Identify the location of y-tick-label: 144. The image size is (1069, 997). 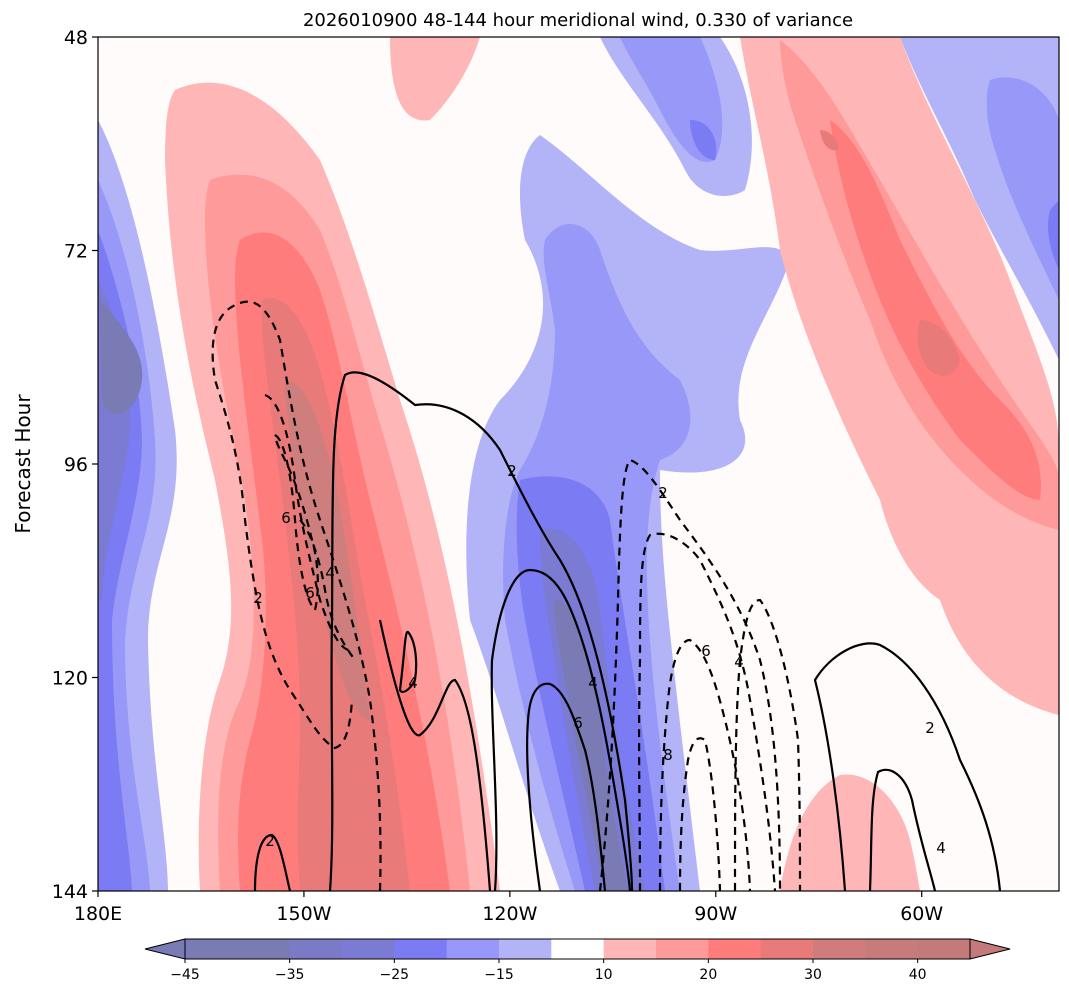
(70, 892).